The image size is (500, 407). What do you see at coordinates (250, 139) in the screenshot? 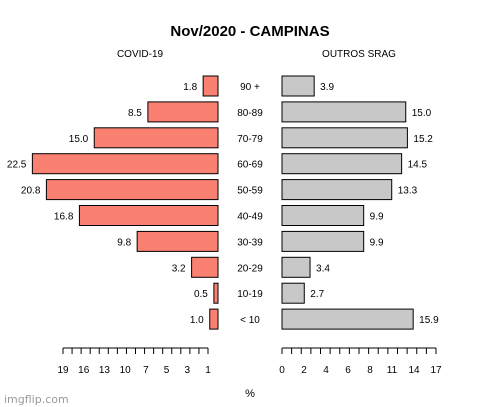
I see `age-group-label: 70-79` at bounding box center [250, 139].